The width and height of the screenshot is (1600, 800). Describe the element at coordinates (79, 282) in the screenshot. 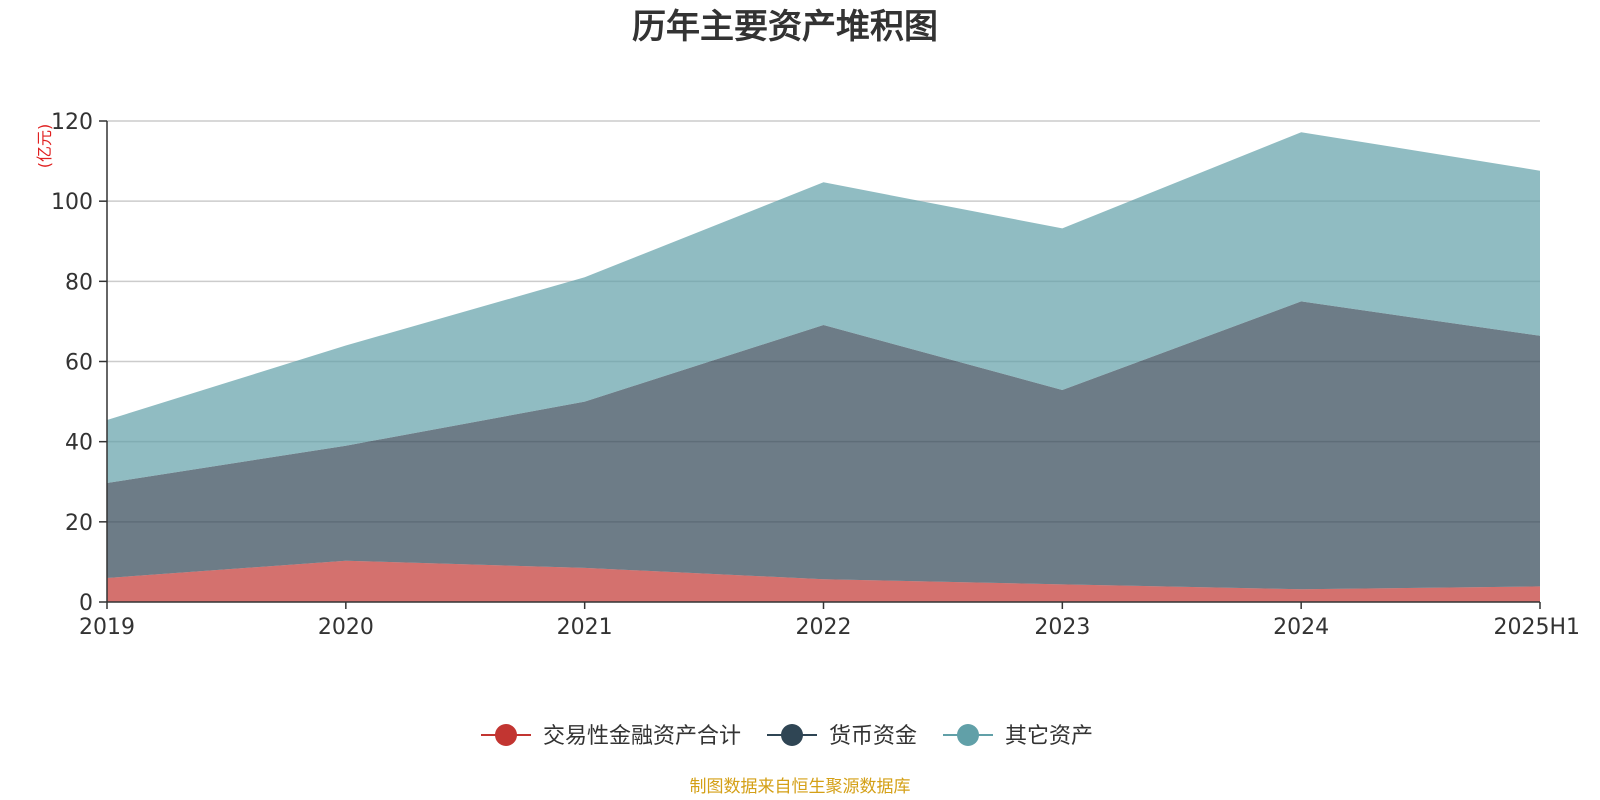

I see `y-tick-label-80: 80` at that location.